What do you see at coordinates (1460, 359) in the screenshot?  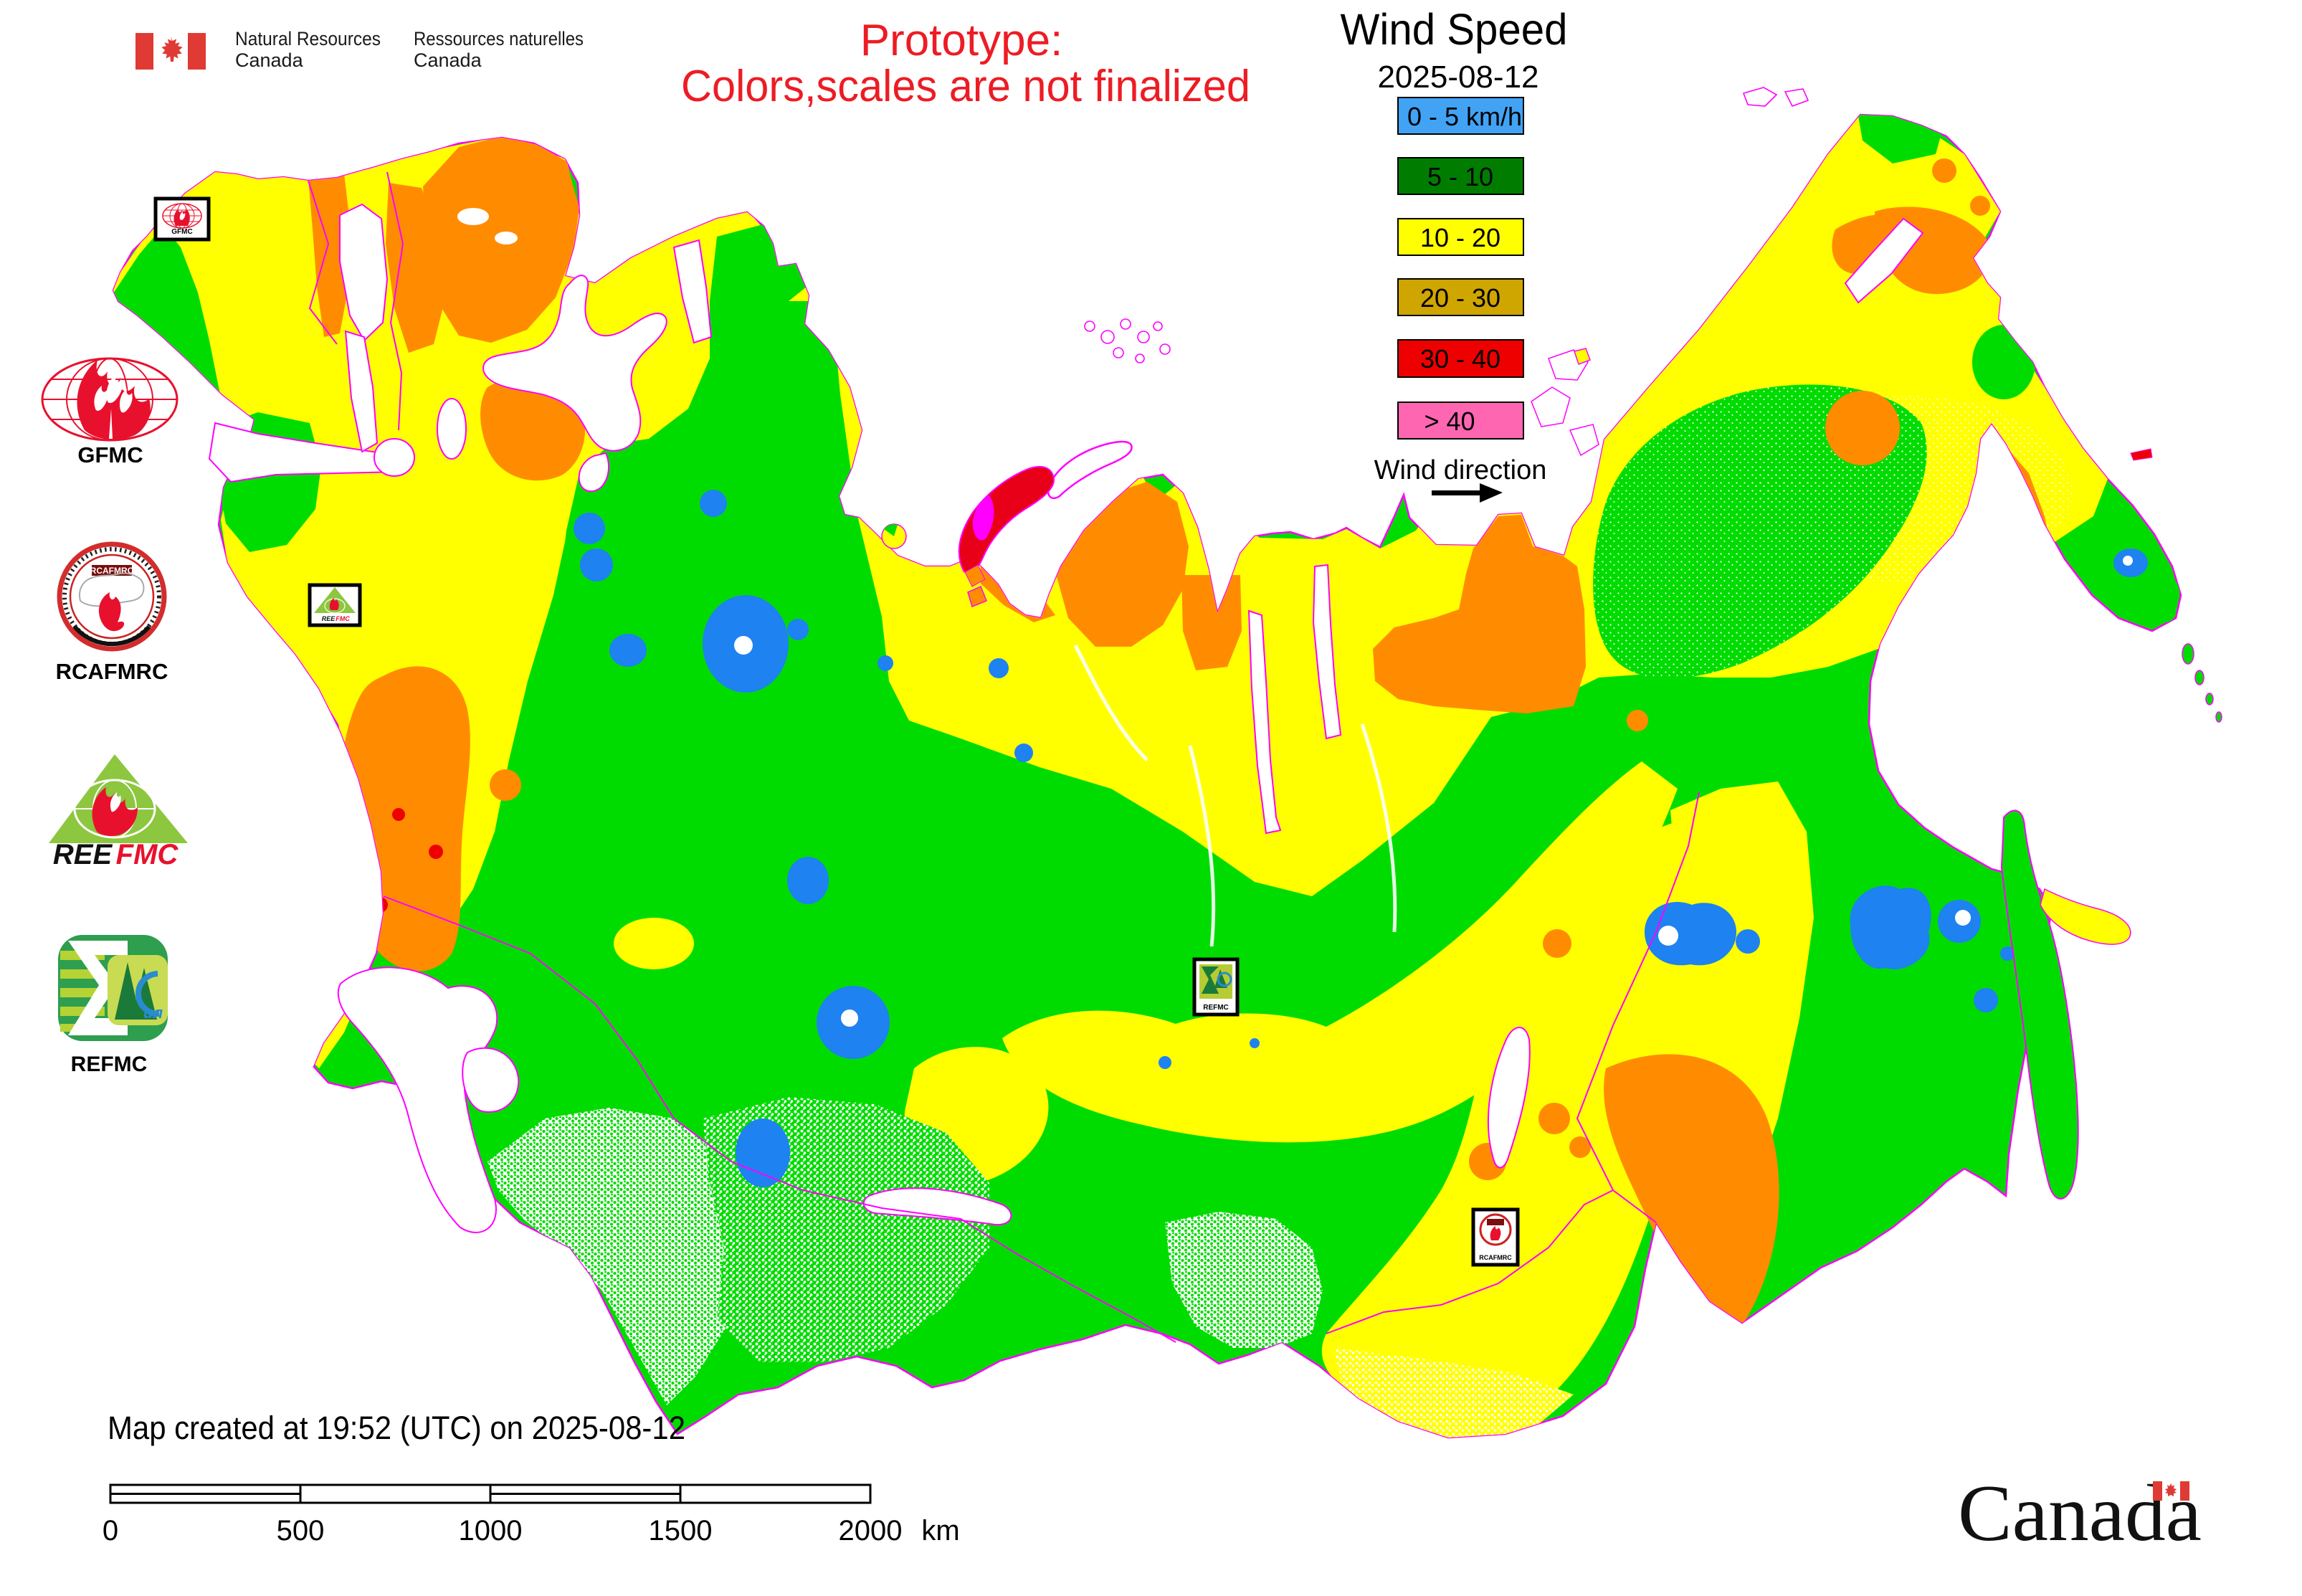 I see `svg-text: 30 - 40` at bounding box center [1460, 359].